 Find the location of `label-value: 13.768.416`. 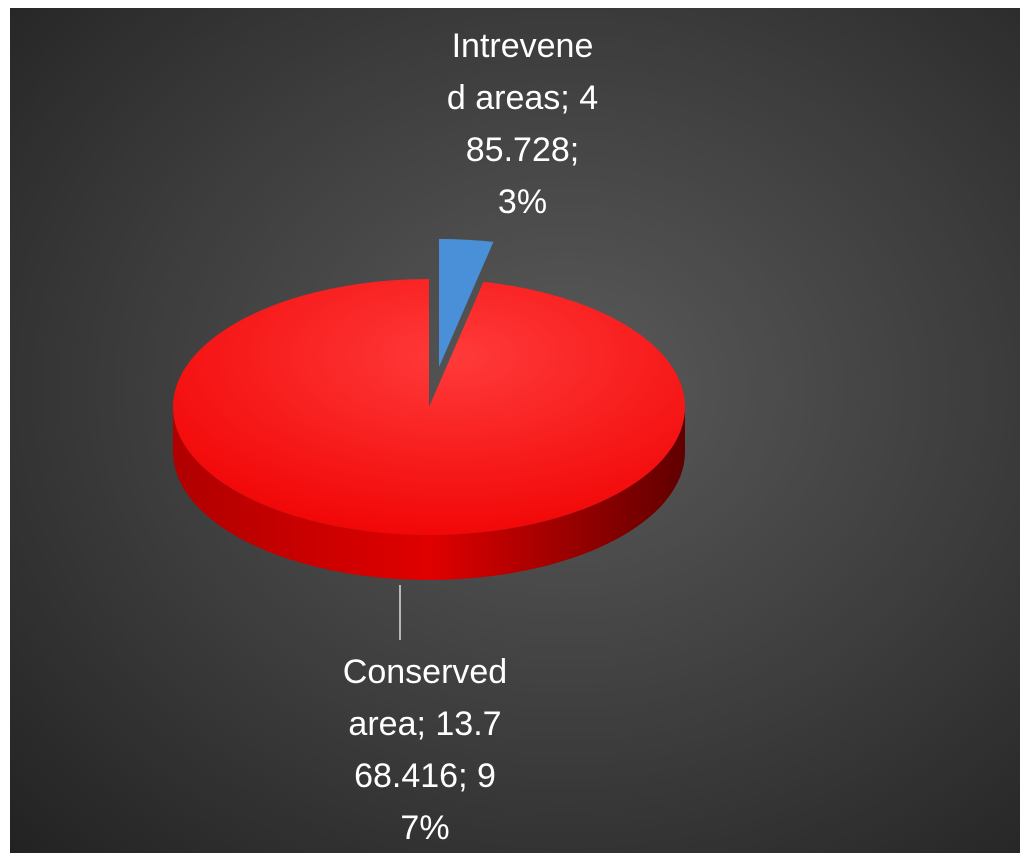

label-value: 13.768.416 is located at coordinates (428, 750).